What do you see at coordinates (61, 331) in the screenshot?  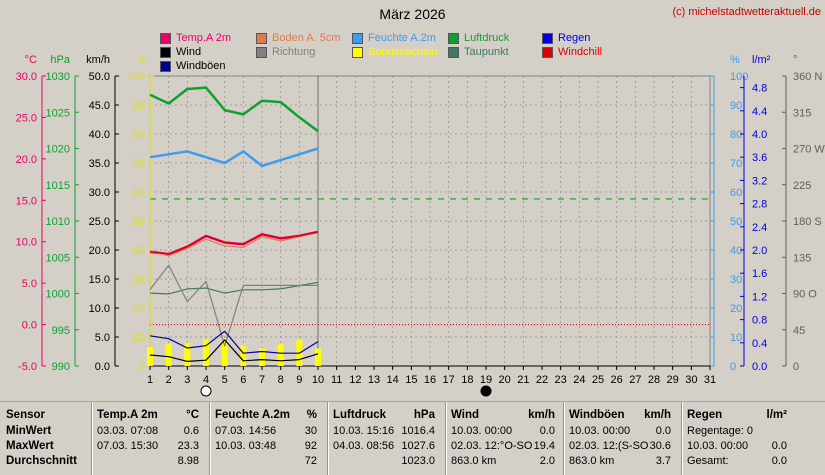 I see `pressure-tick-label: 995` at bounding box center [61, 331].